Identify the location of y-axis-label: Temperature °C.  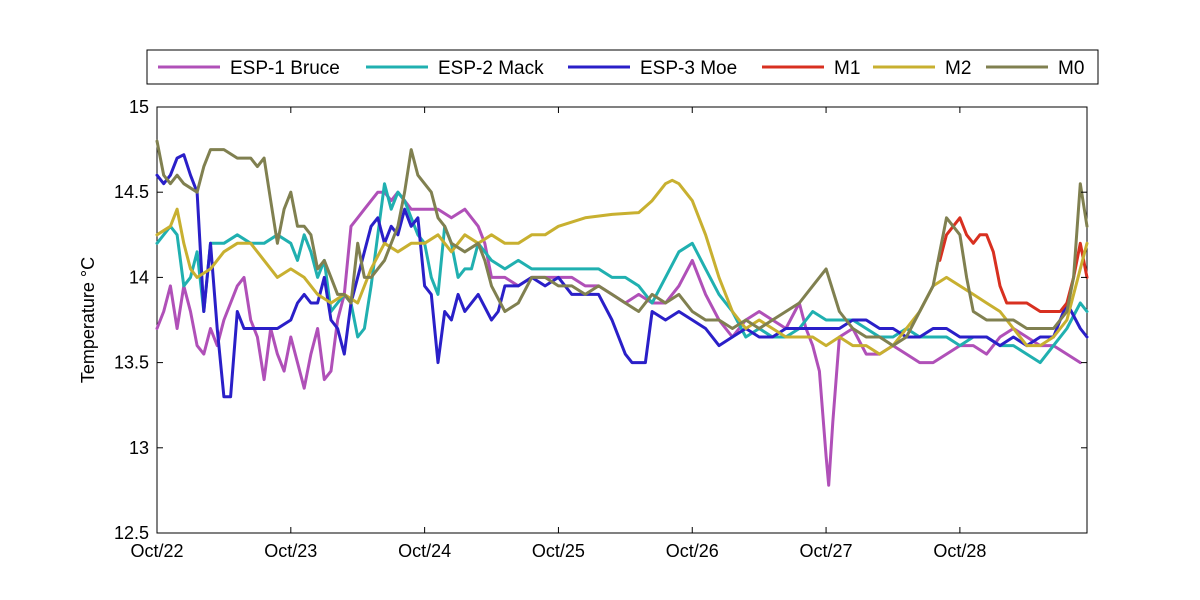
(88, 320).